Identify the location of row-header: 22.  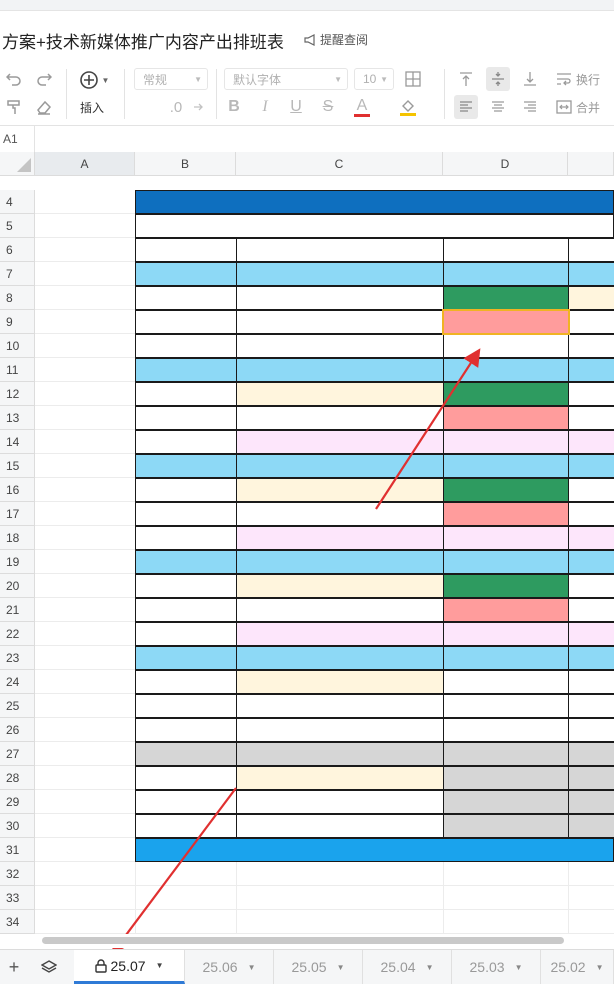
(17, 634).